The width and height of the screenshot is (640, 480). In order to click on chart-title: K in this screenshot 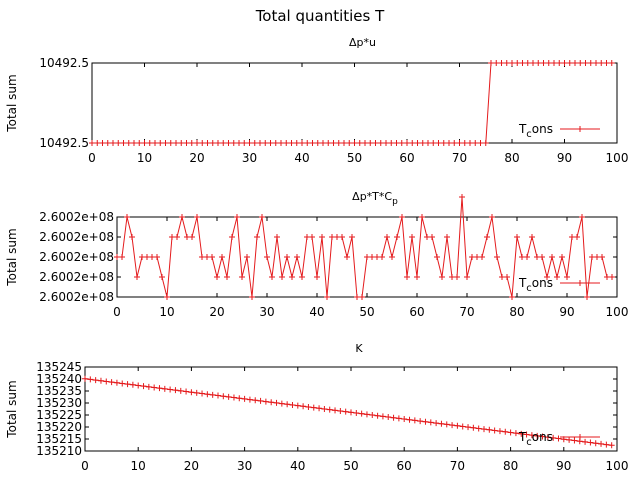, I will do `click(359, 348)`.